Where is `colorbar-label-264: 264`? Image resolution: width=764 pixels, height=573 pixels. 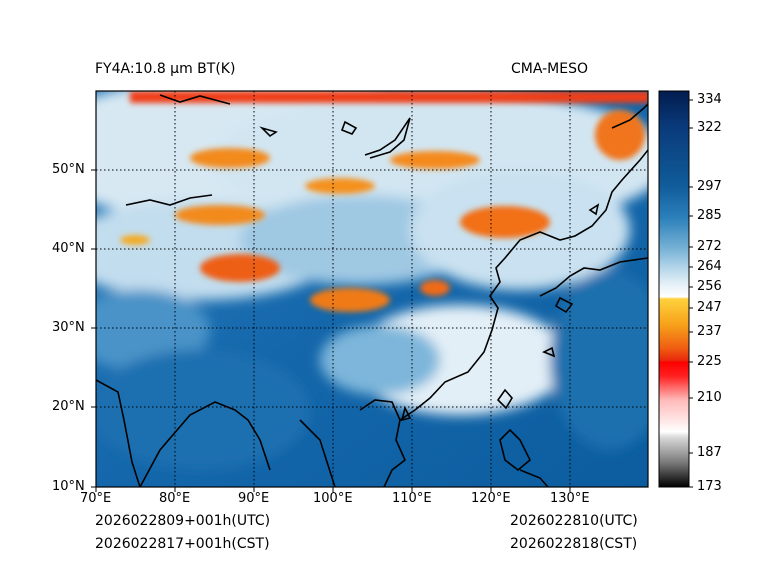 colorbar-label-264: 264 is located at coordinates (709, 266).